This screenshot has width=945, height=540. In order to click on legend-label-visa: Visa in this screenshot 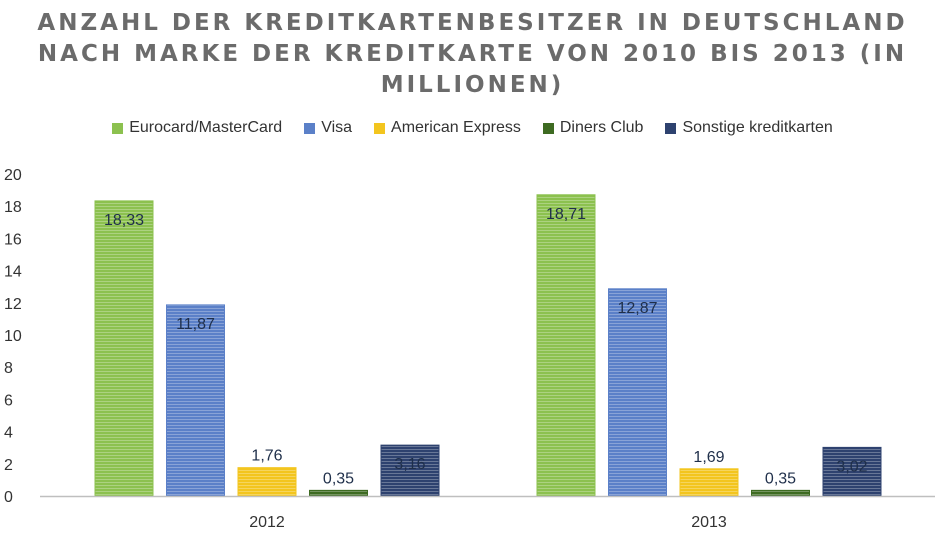, I will do `click(337, 127)`.